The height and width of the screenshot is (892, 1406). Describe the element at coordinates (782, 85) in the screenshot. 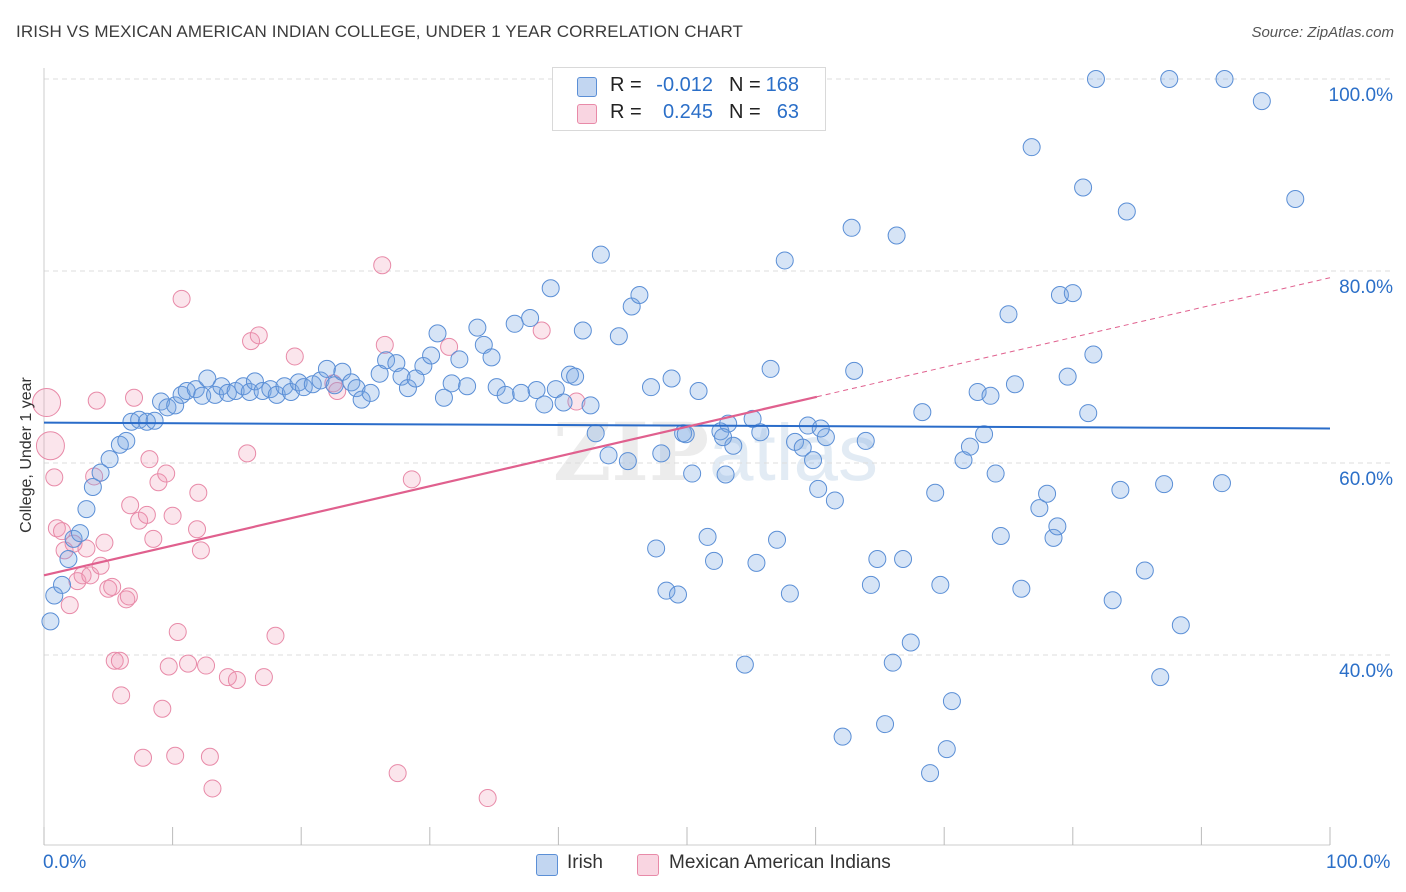

I see `n-value: 168` at that location.